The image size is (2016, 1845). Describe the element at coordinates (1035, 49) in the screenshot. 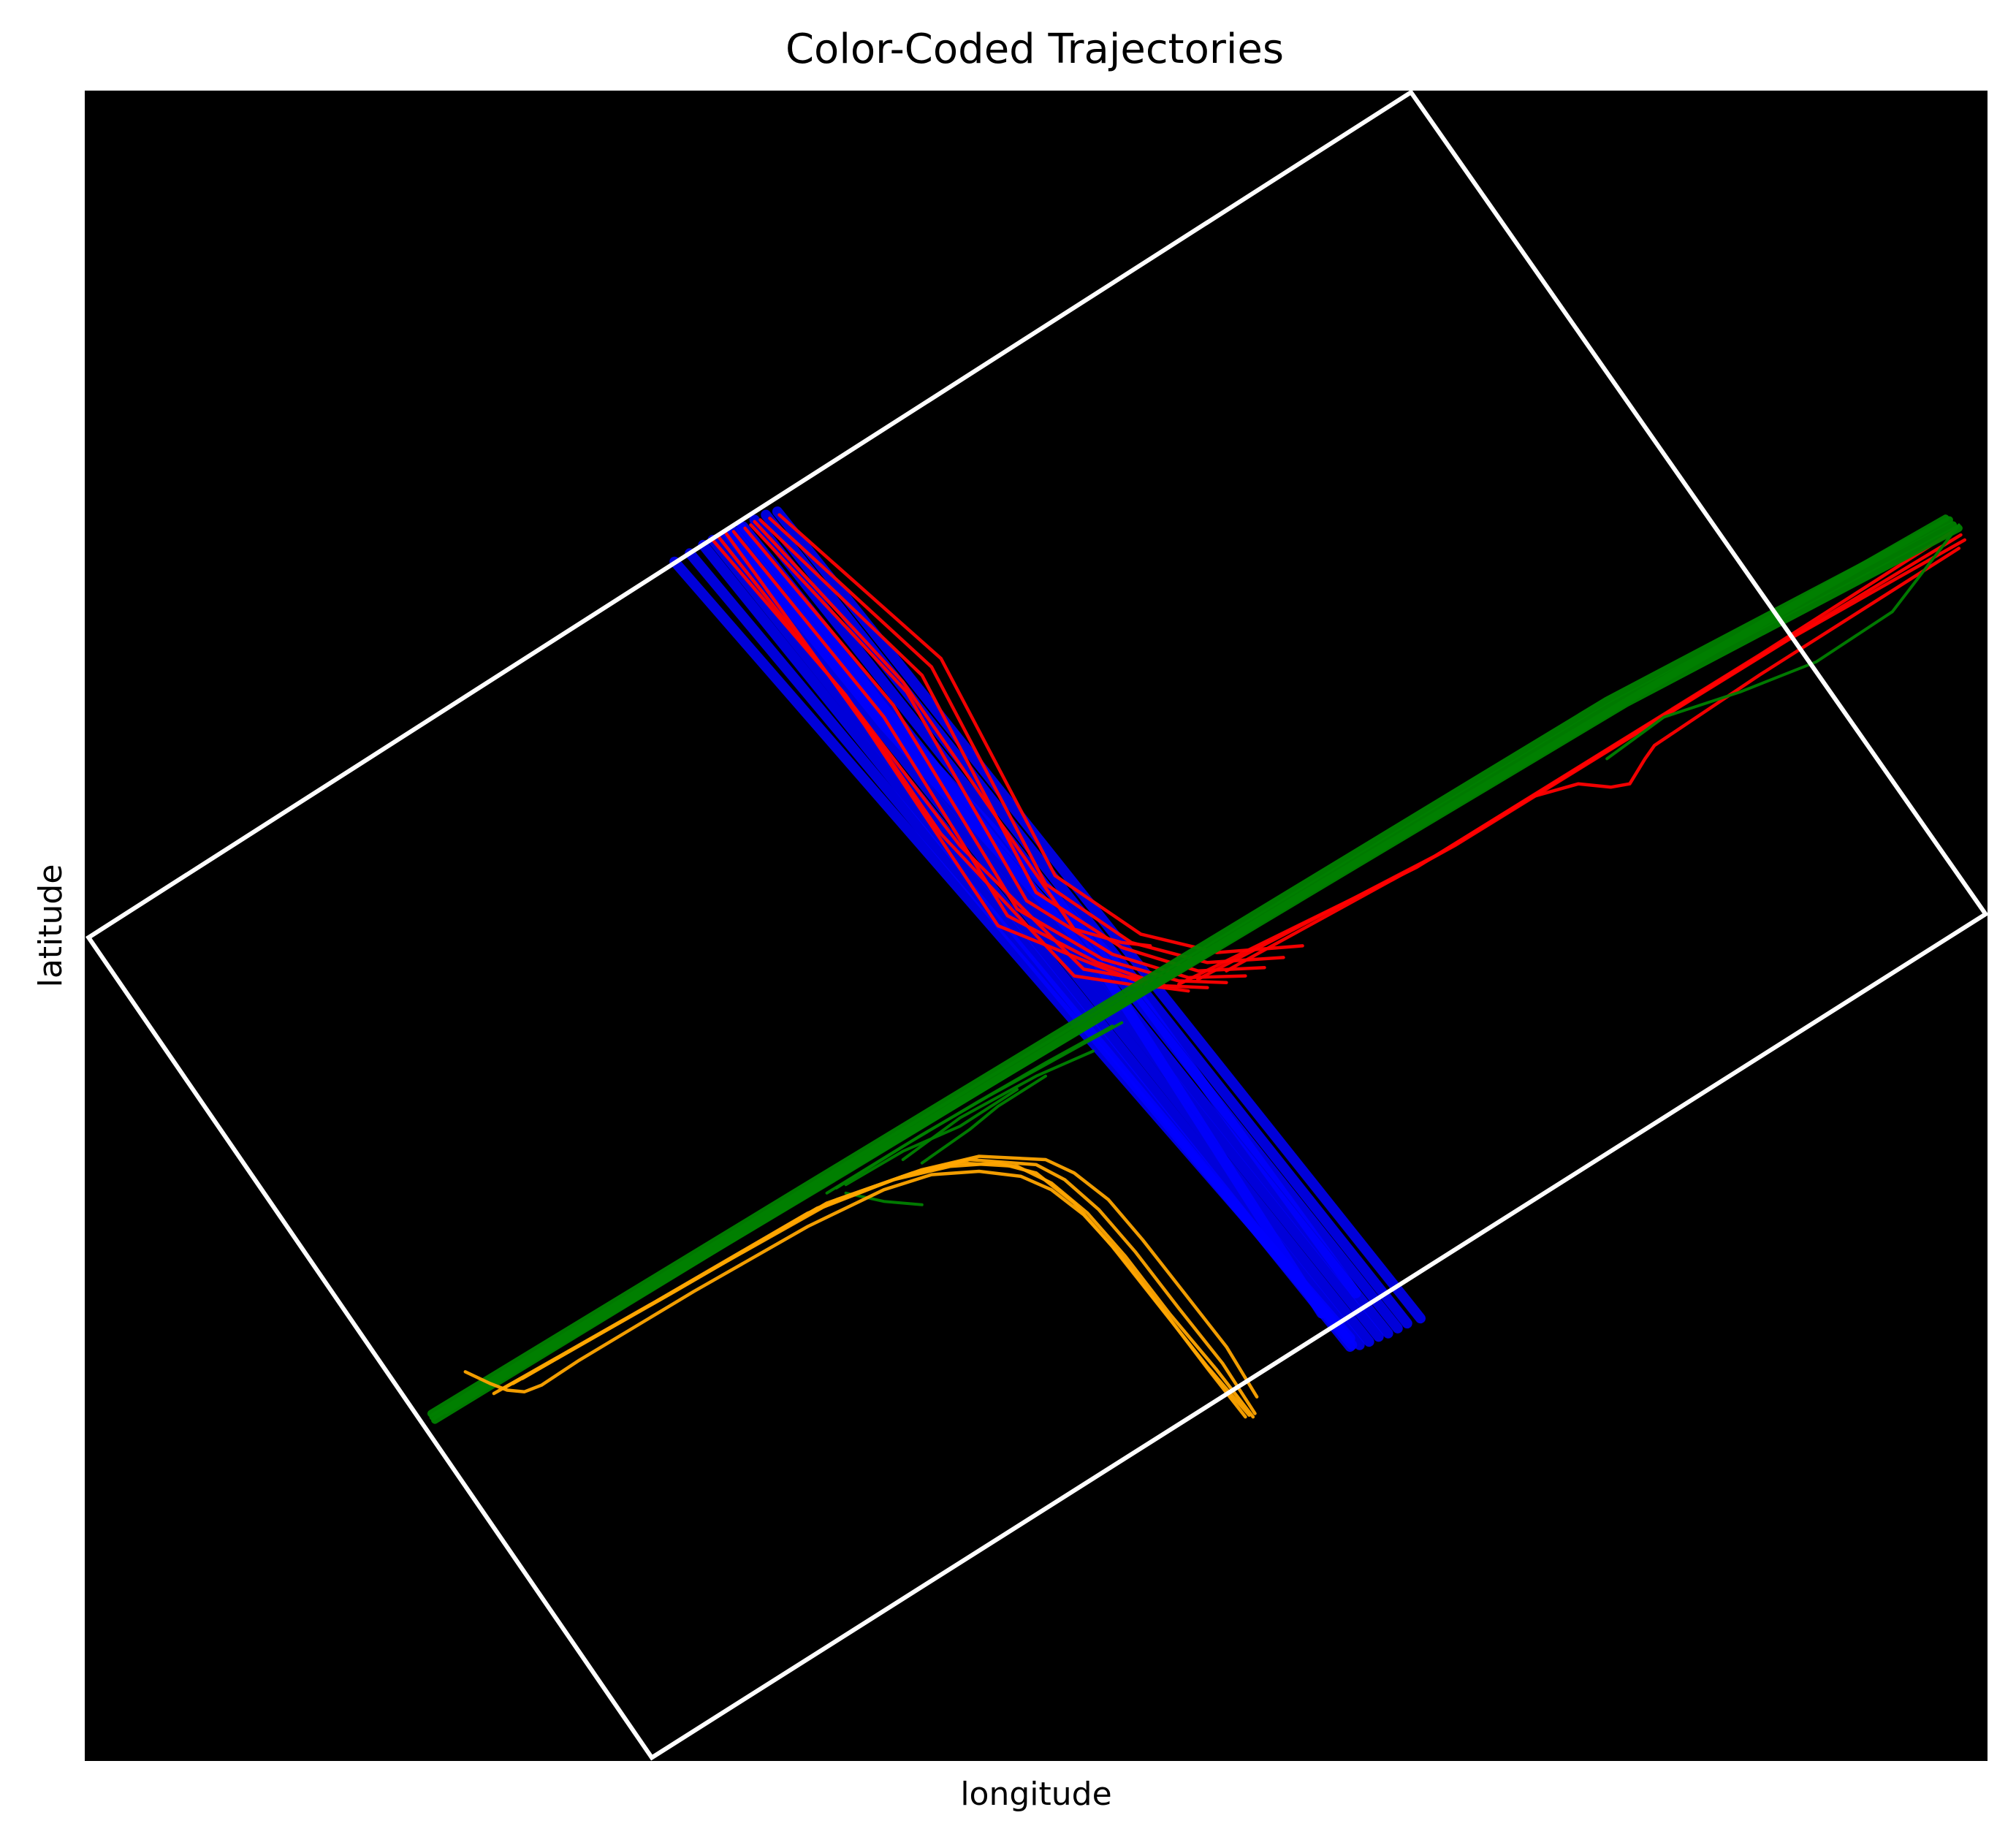

I see `chart-title: Color-Coded Trajectories` at that location.